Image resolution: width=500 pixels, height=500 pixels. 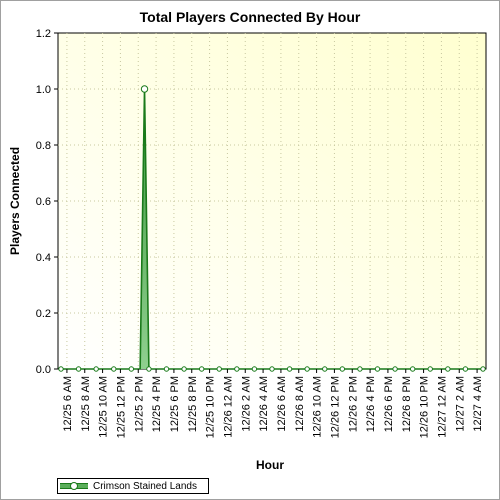 I want to click on x-tick-label: 12/26 10 AM, so click(x=318, y=407).